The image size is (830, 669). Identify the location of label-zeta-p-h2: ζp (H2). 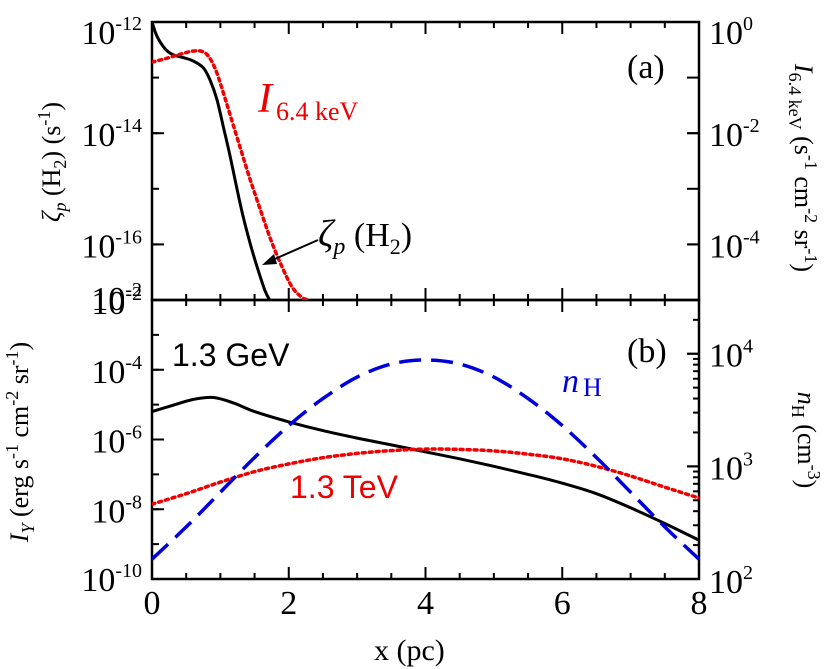
(365, 236).